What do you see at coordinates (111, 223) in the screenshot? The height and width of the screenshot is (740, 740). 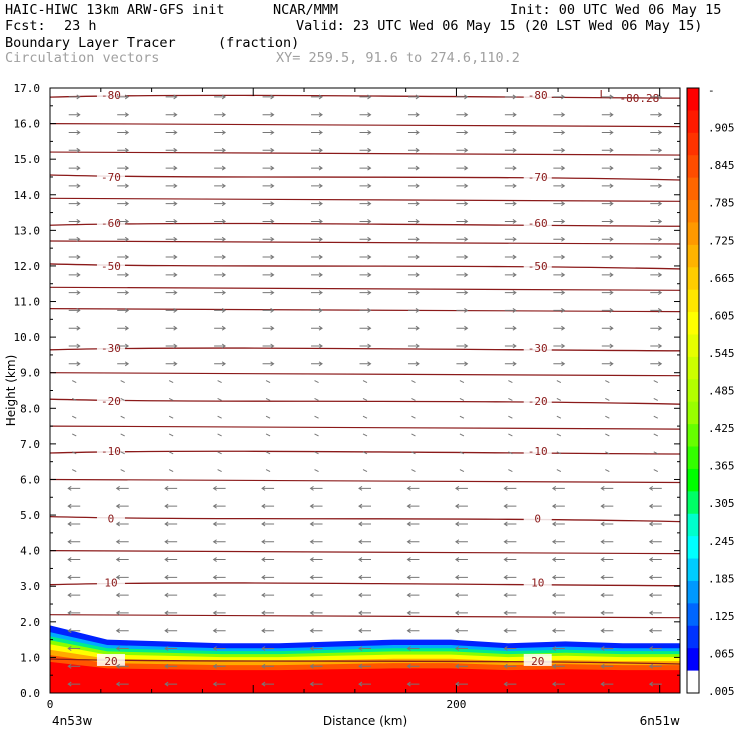 I see `contour-label: -60` at bounding box center [111, 223].